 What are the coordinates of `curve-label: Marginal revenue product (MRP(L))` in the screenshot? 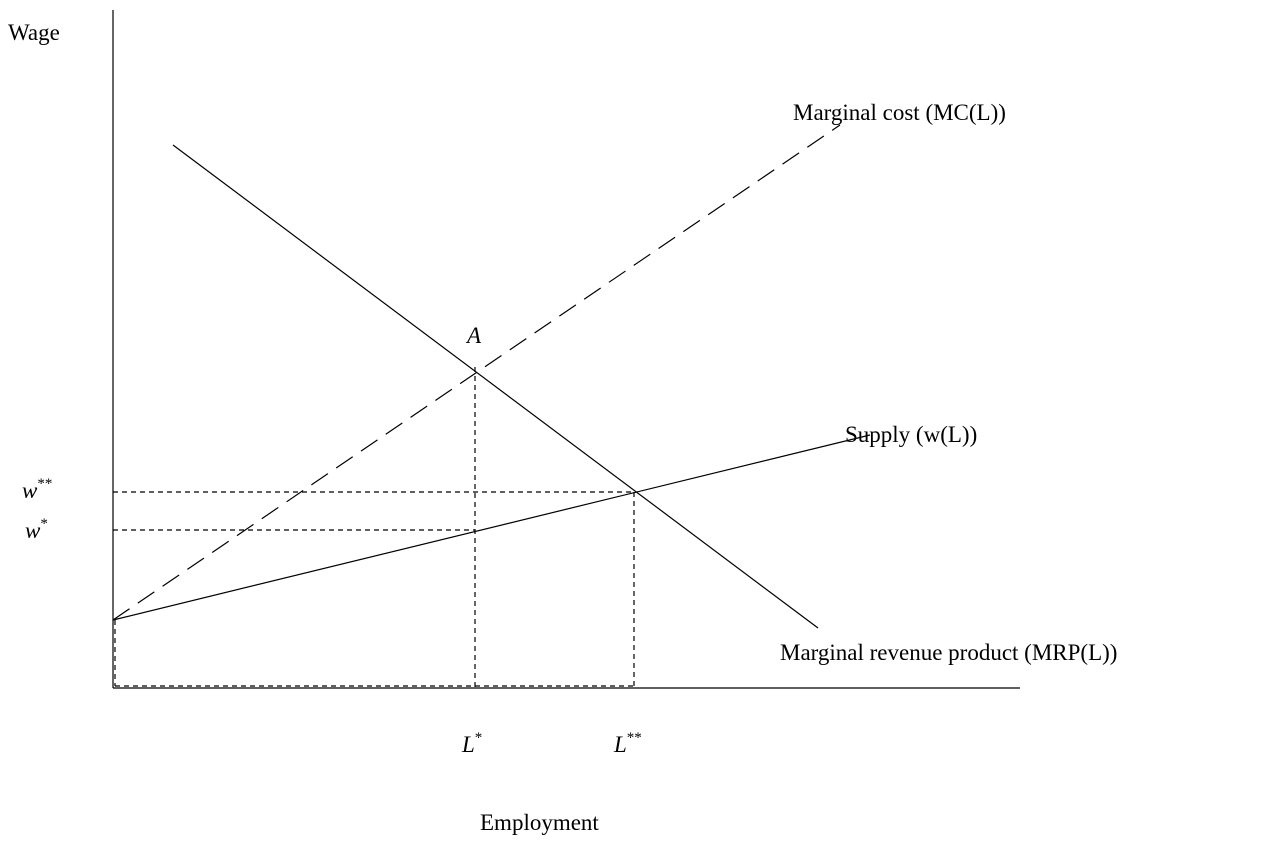 It's located at (948, 652).